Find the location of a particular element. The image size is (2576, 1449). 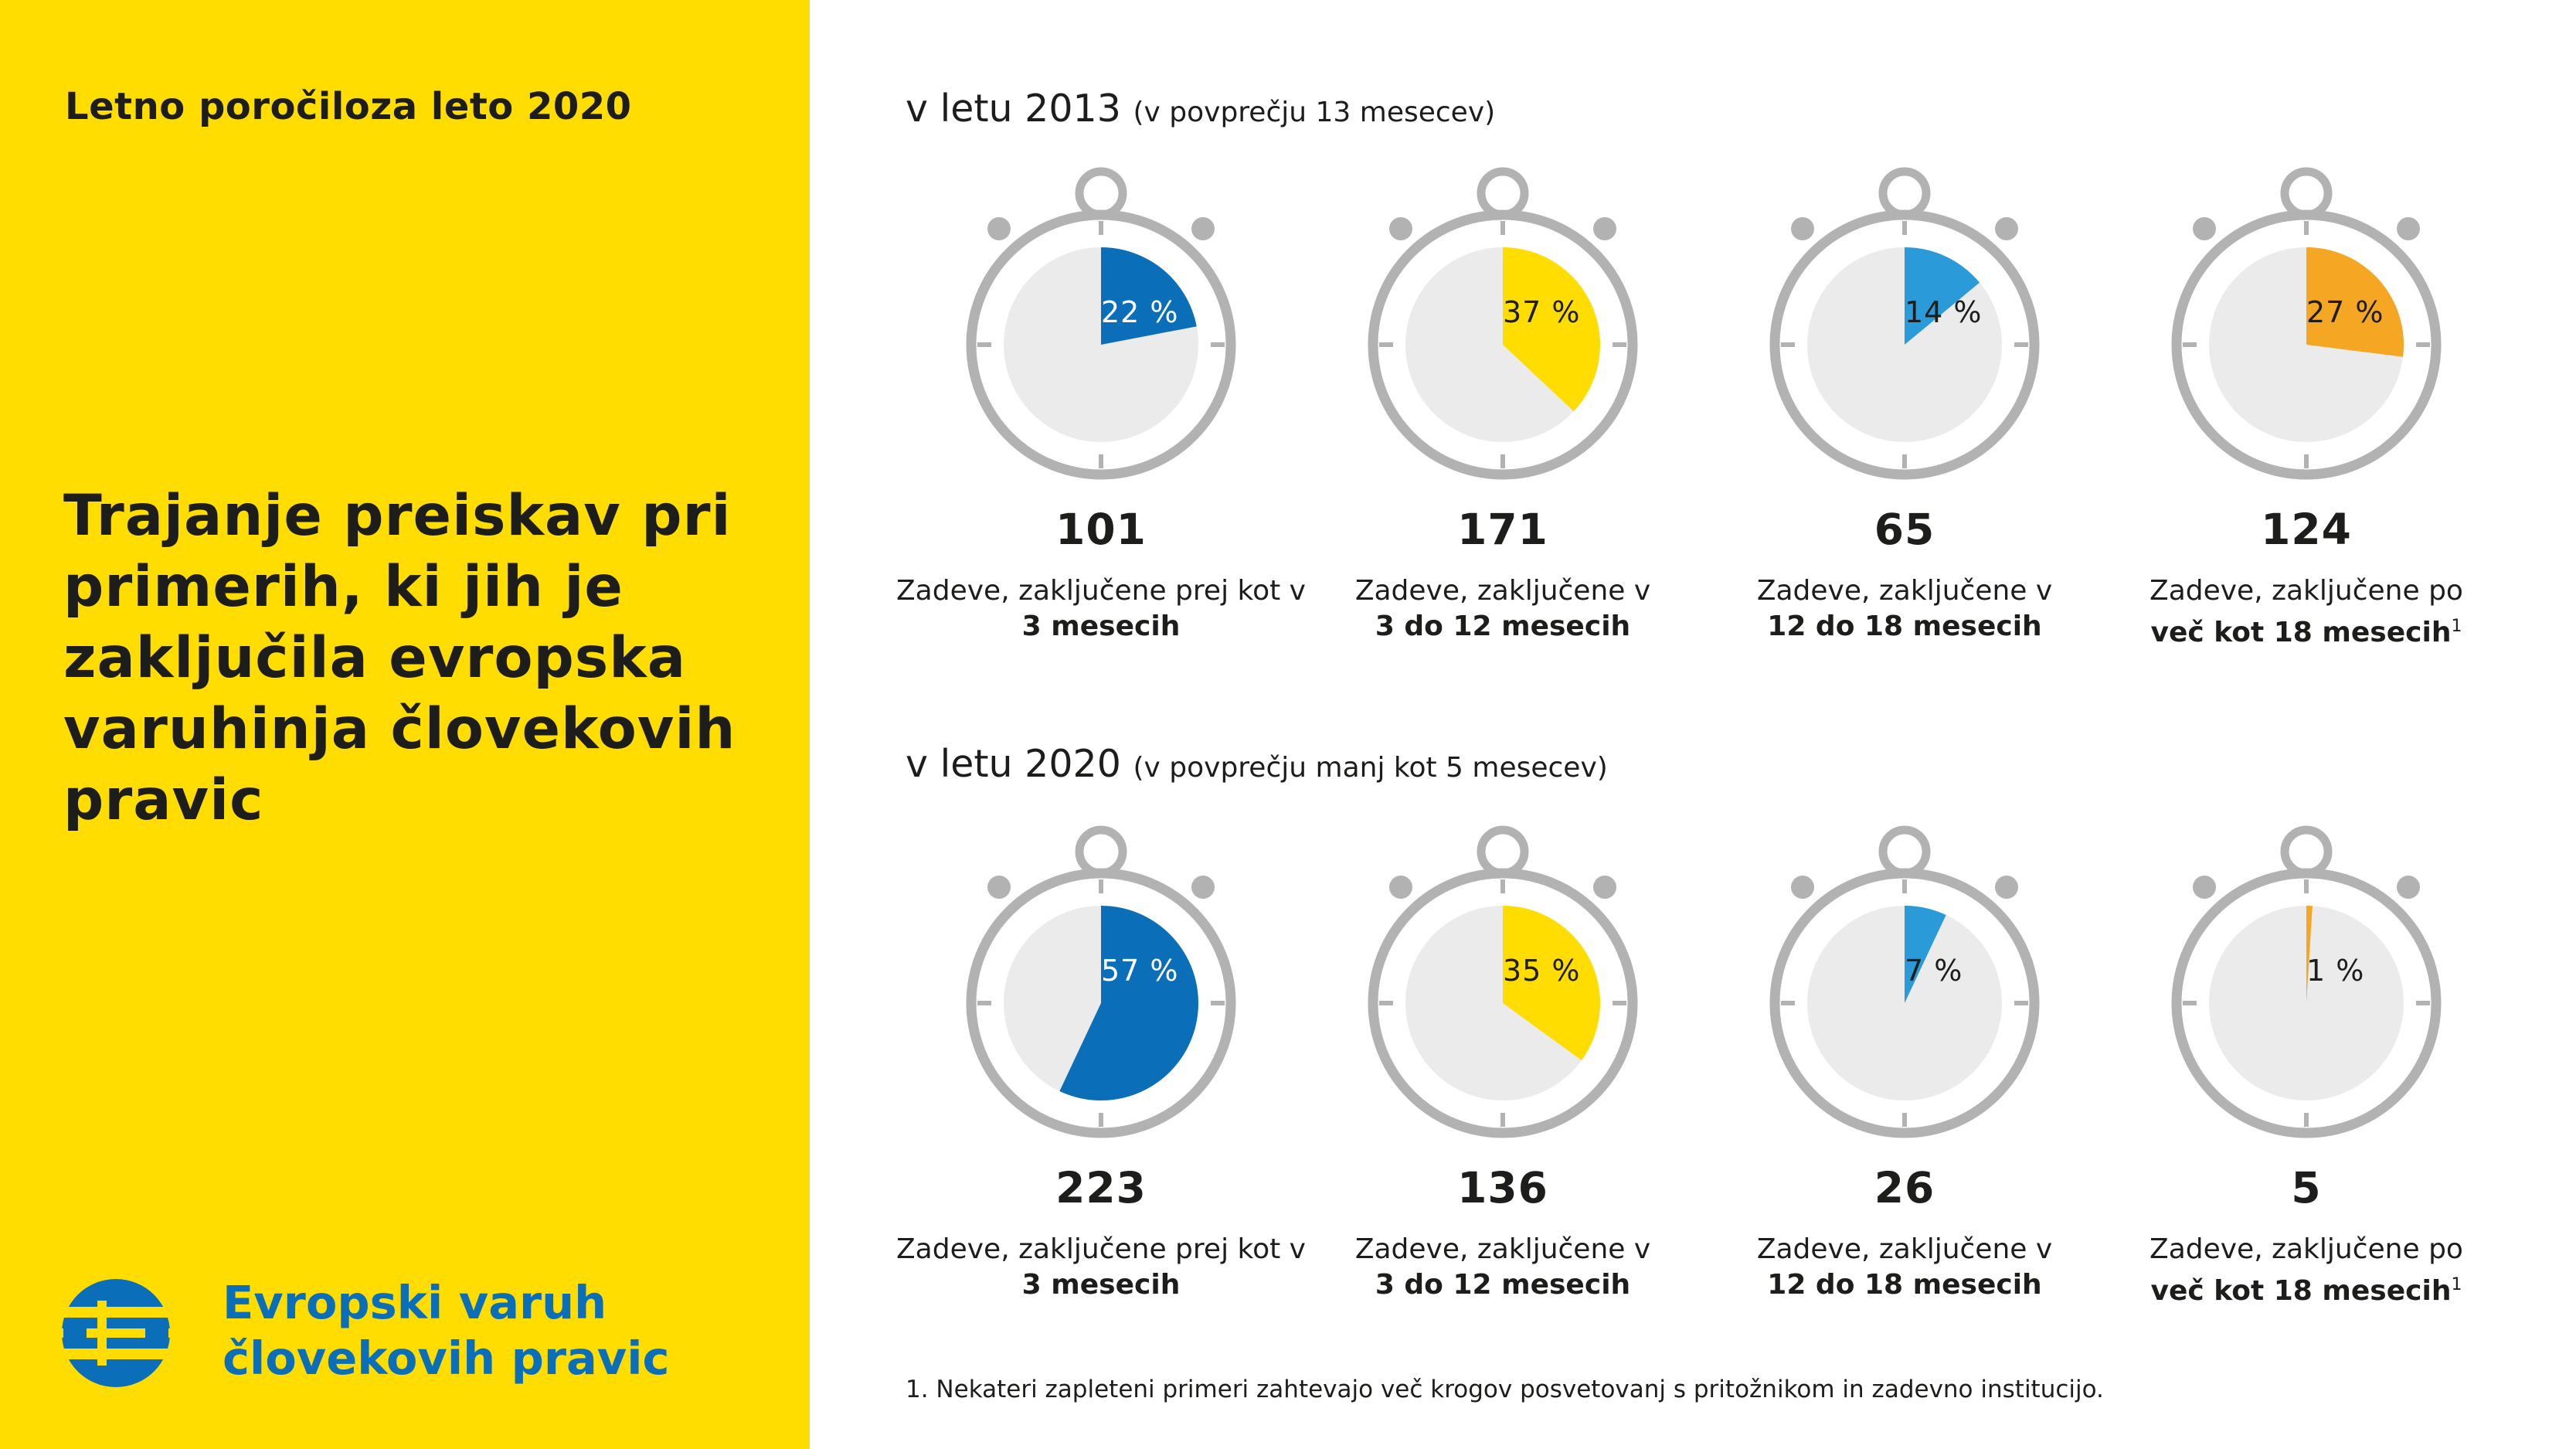

case-count-block: 26 Zadeve, zaključene v 12 do 18 mesecih is located at coordinates (1904, 1233).